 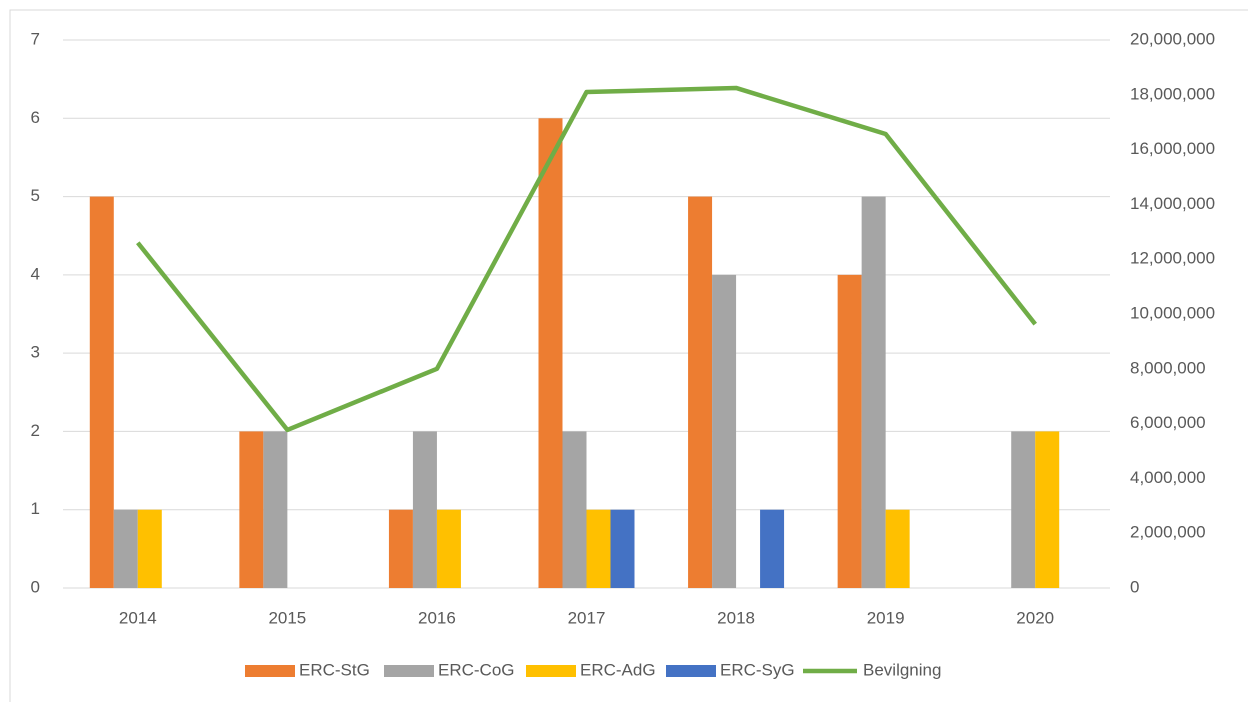 What do you see at coordinates (1172, 312) in the screenshot?
I see `y2-tick-label: 10,000,000` at bounding box center [1172, 312].